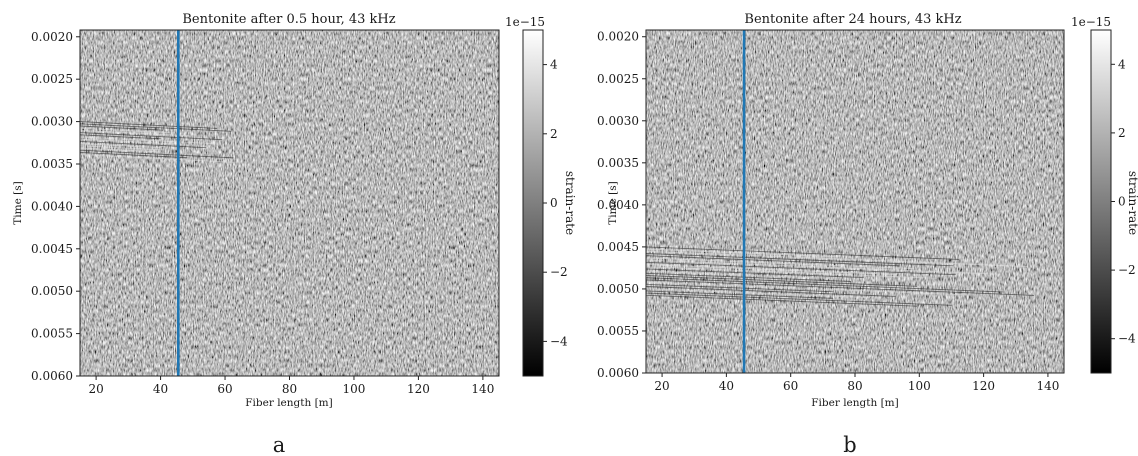 This screenshot has height=456, width=1138. I want to click on chart-title: Bentonite after 24 hours, 43 kHz, so click(852, 19).